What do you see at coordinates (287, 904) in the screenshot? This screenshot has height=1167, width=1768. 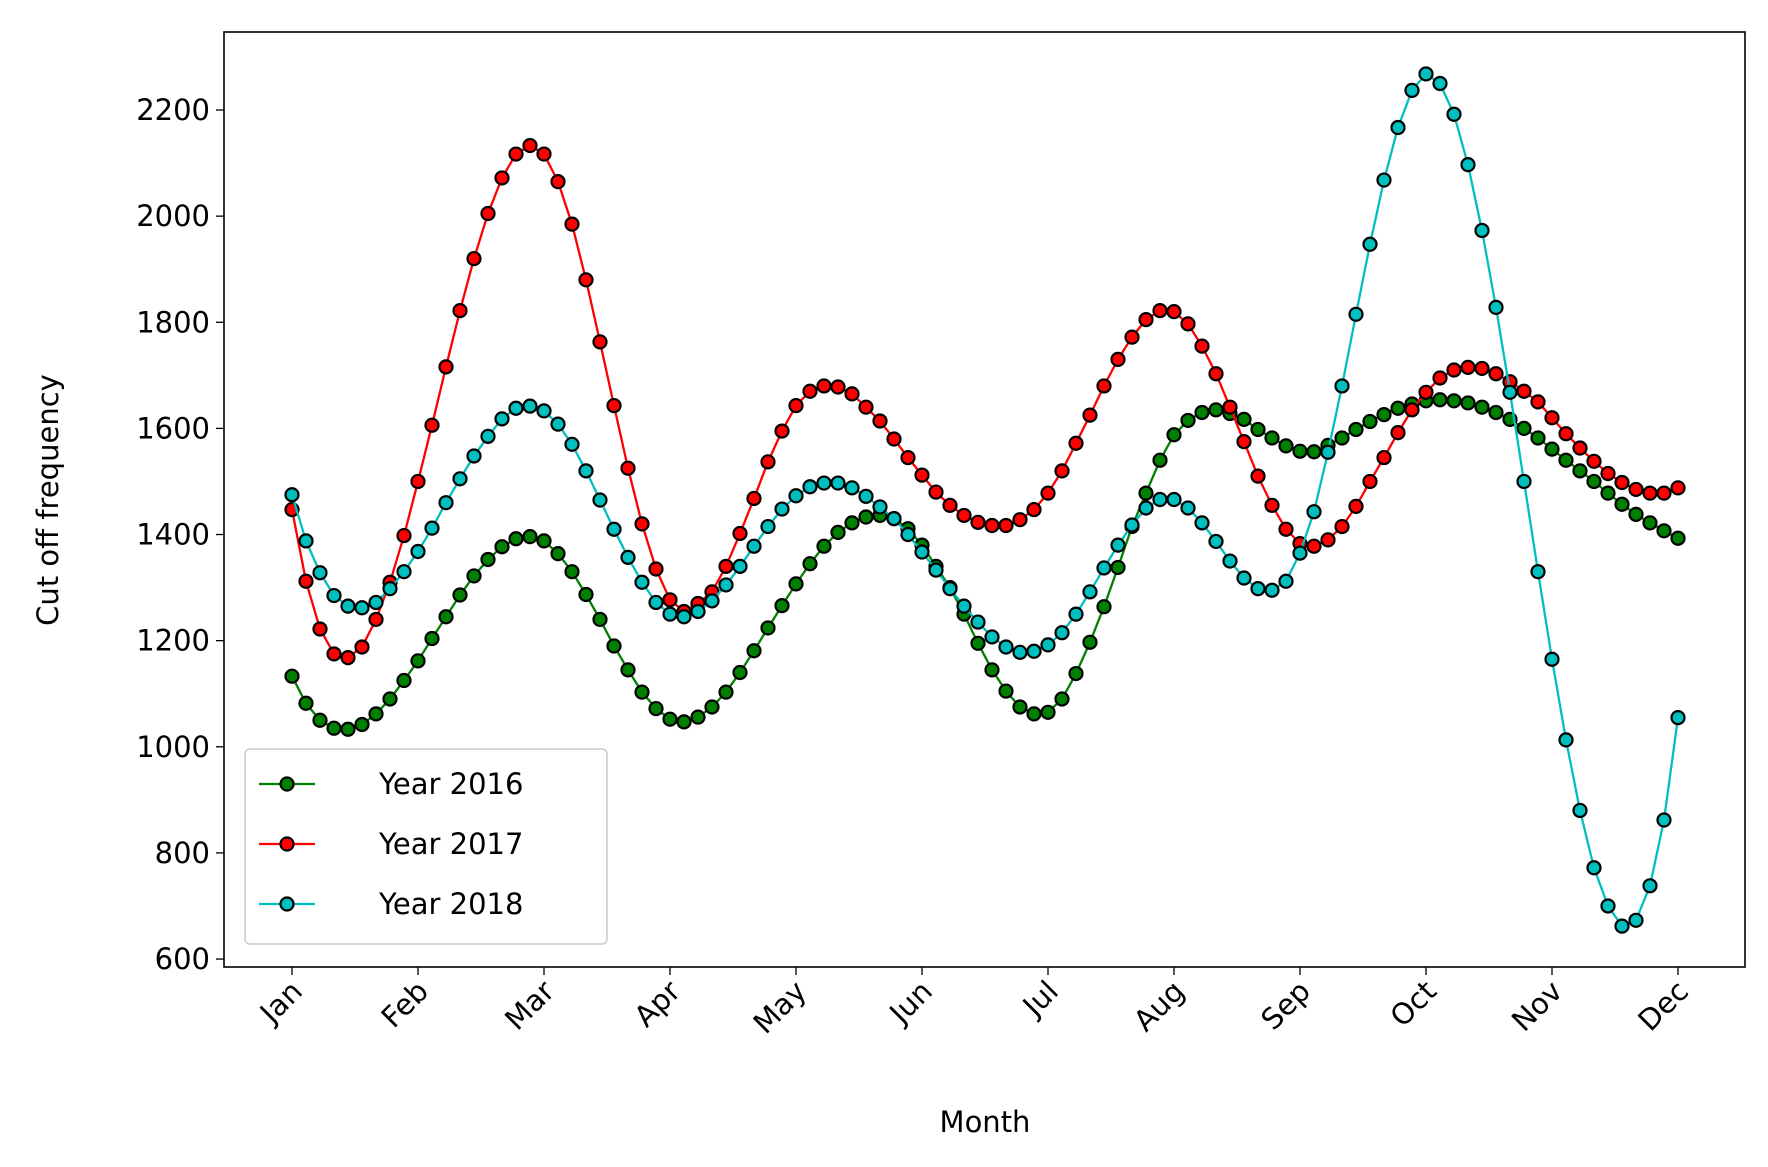 I see `legend-marker` at bounding box center [287, 904].